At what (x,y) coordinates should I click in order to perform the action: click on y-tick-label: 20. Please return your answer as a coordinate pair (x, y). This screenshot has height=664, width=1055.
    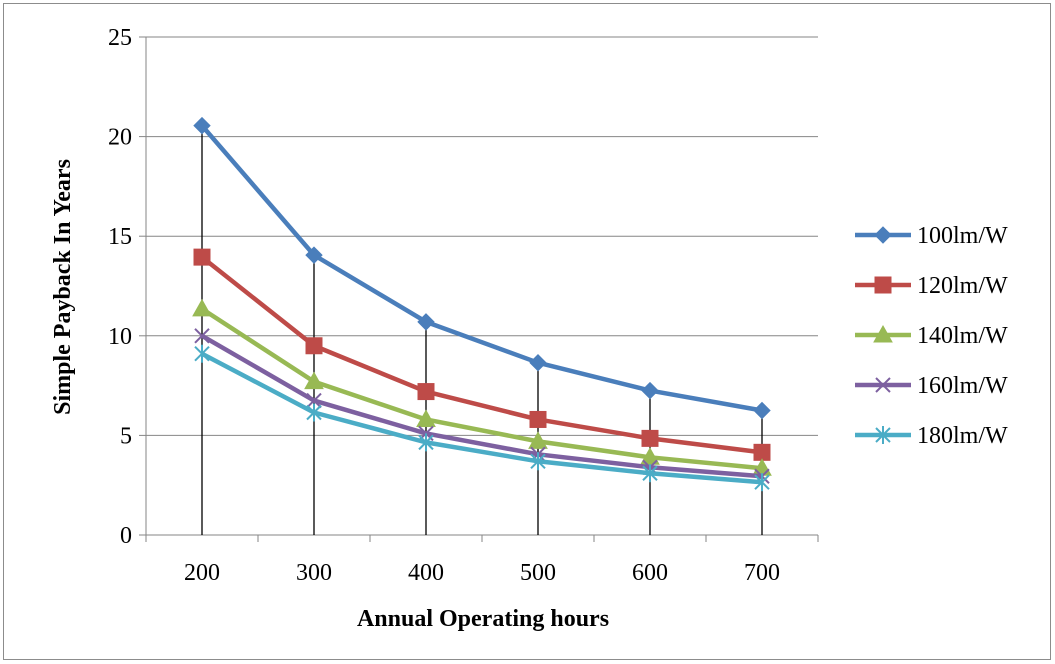
    Looking at the image, I should click on (120, 138).